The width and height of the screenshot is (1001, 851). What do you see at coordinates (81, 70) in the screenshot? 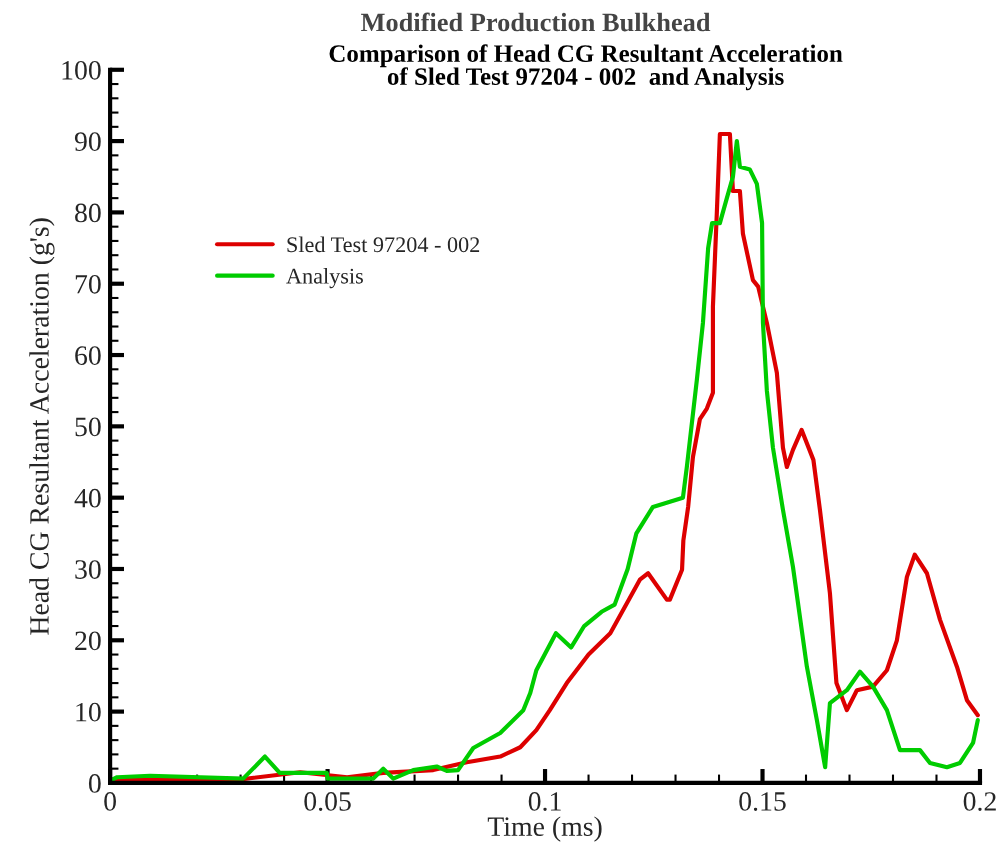
I see `y-tick-label: 100` at bounding box center [81, 70].